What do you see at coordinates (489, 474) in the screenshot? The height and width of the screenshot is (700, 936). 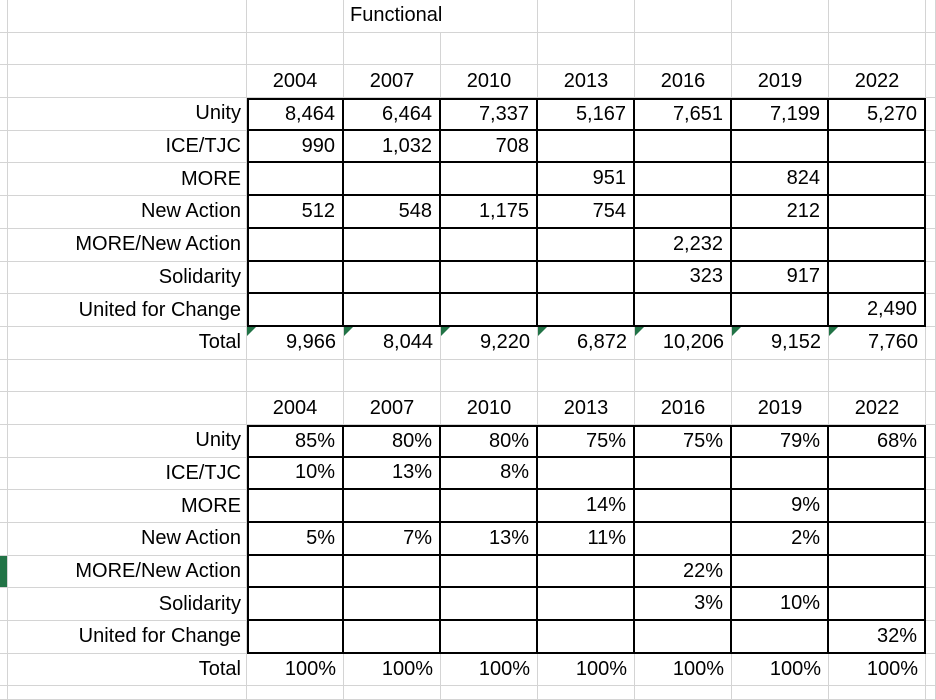 I see `value-cell: 8%` at bounding box center [489, 474].